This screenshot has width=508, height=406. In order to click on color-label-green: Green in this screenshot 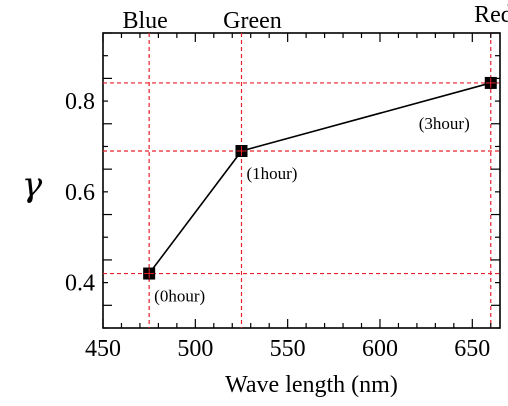, I will do `click(252, 21)`.